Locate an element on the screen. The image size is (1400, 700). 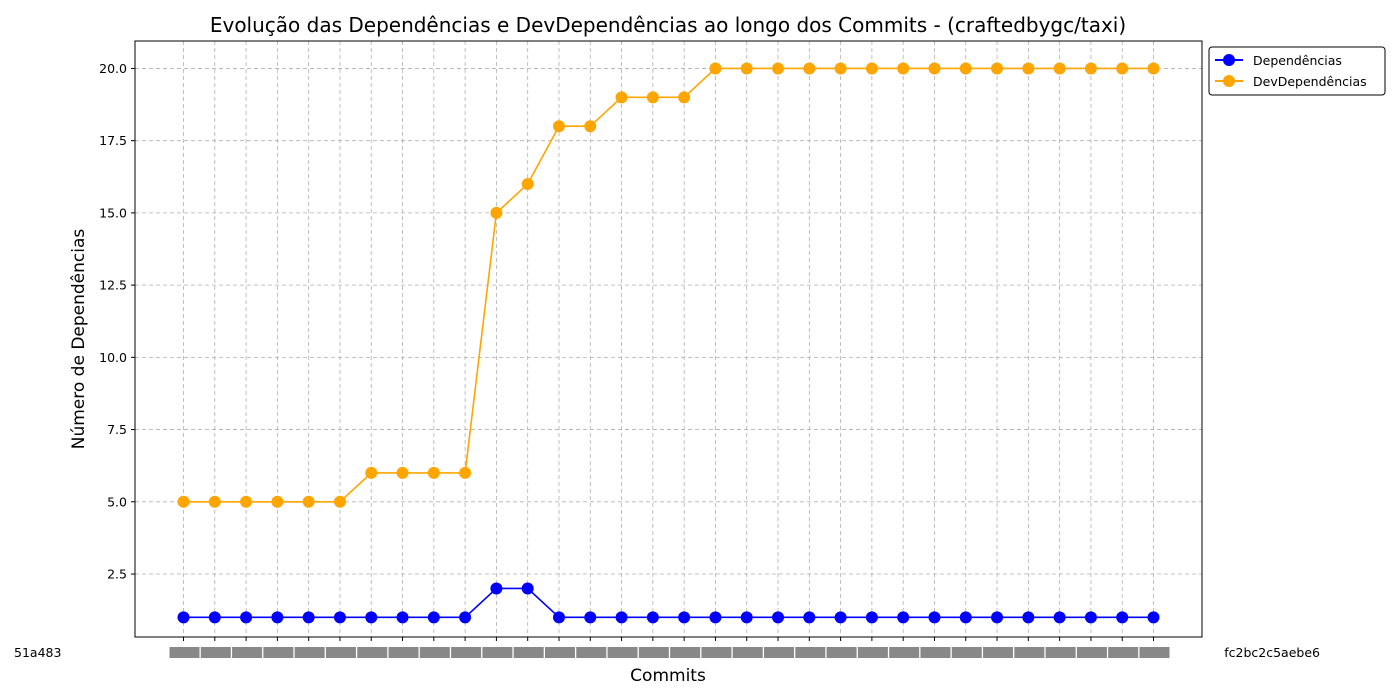
x-tick-labels-overlapping is located at coordinates (669, 652).